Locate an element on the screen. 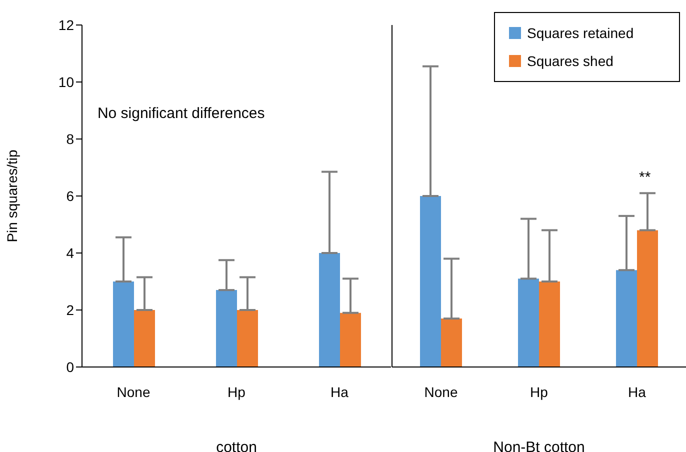  y-axis-title: Pin squares/tip is located at coordinates (12, 195).